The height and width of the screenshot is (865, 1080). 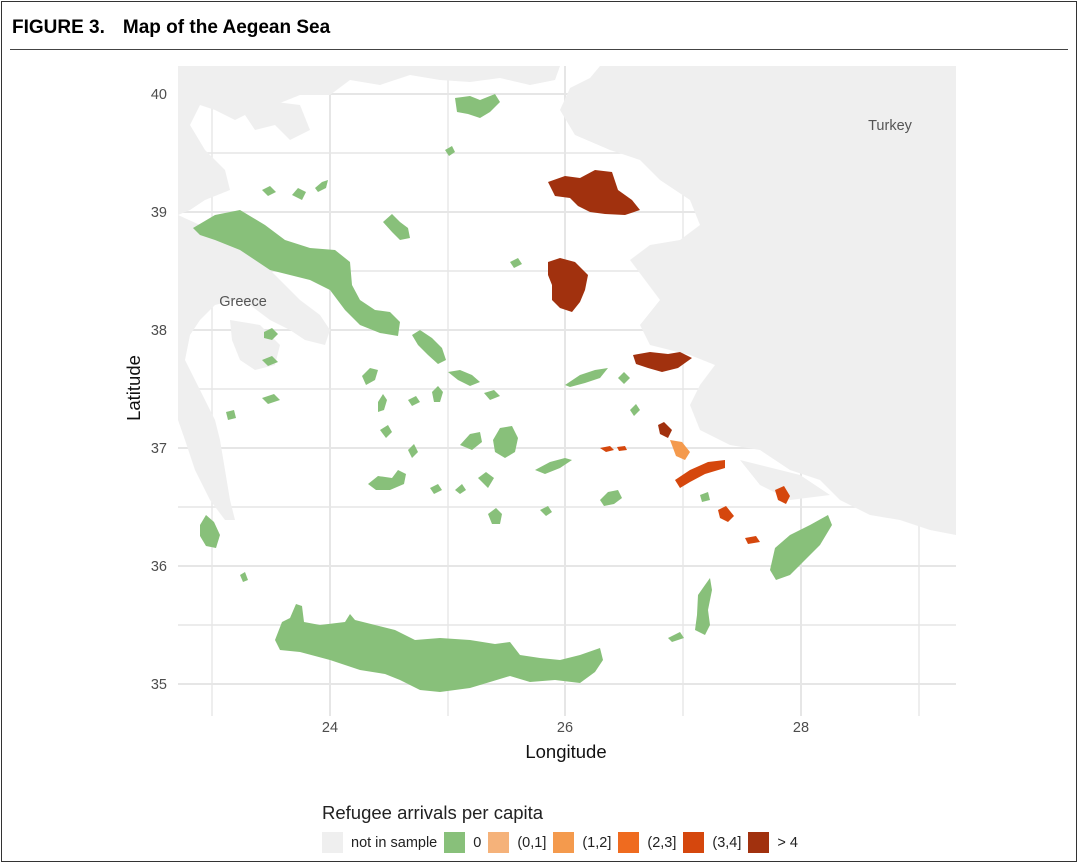 I want to click on tinos-island, so click(x=464, y=378).